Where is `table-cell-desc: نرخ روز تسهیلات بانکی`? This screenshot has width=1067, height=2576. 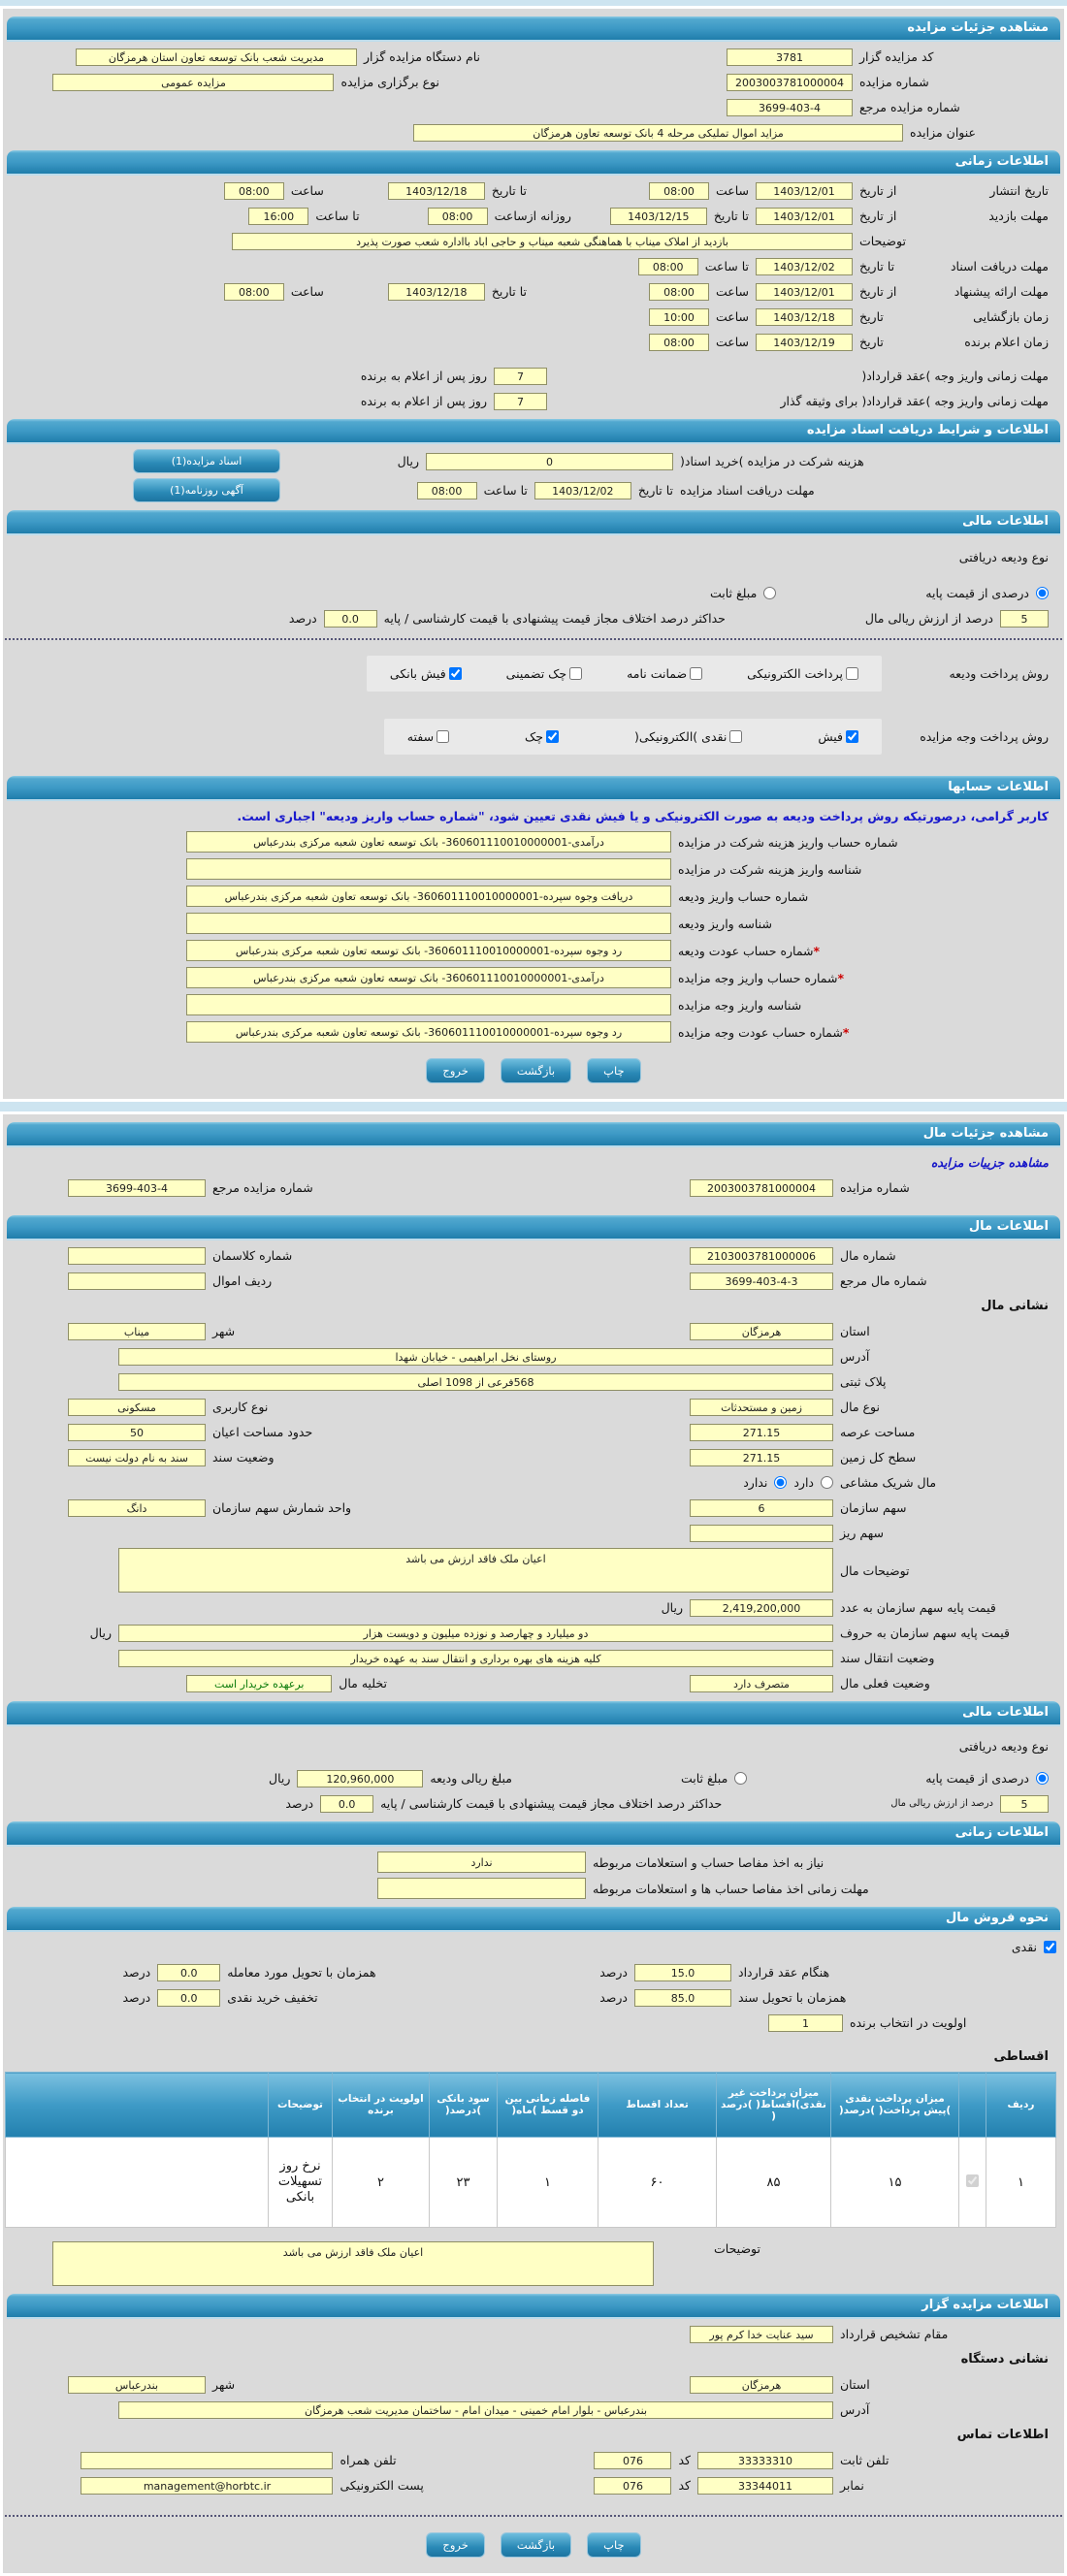
table-cell-desc: نرخ روز تسهیلات بانکی is located at coordinates (300, 2182).